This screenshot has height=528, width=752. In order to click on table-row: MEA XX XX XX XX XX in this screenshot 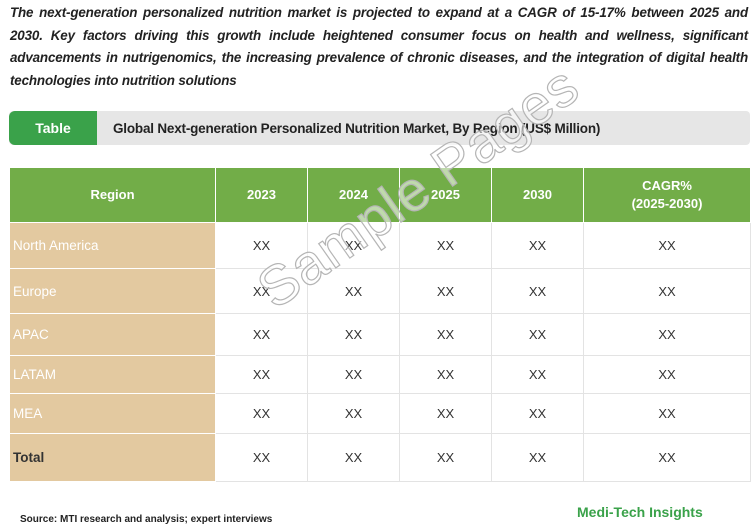, I will do `click(380, 413)`.